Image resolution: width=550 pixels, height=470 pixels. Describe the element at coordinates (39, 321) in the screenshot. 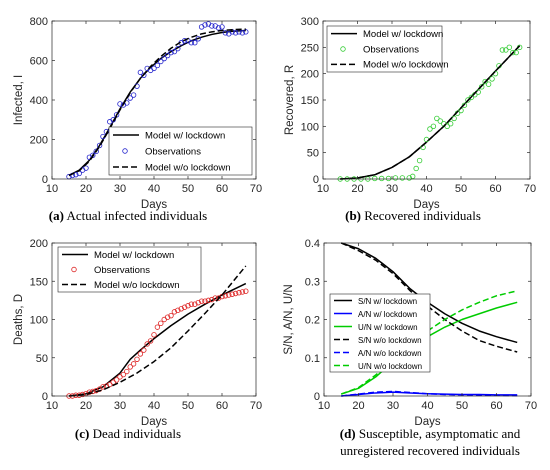

I see `y-tick-label: 100` at that location.